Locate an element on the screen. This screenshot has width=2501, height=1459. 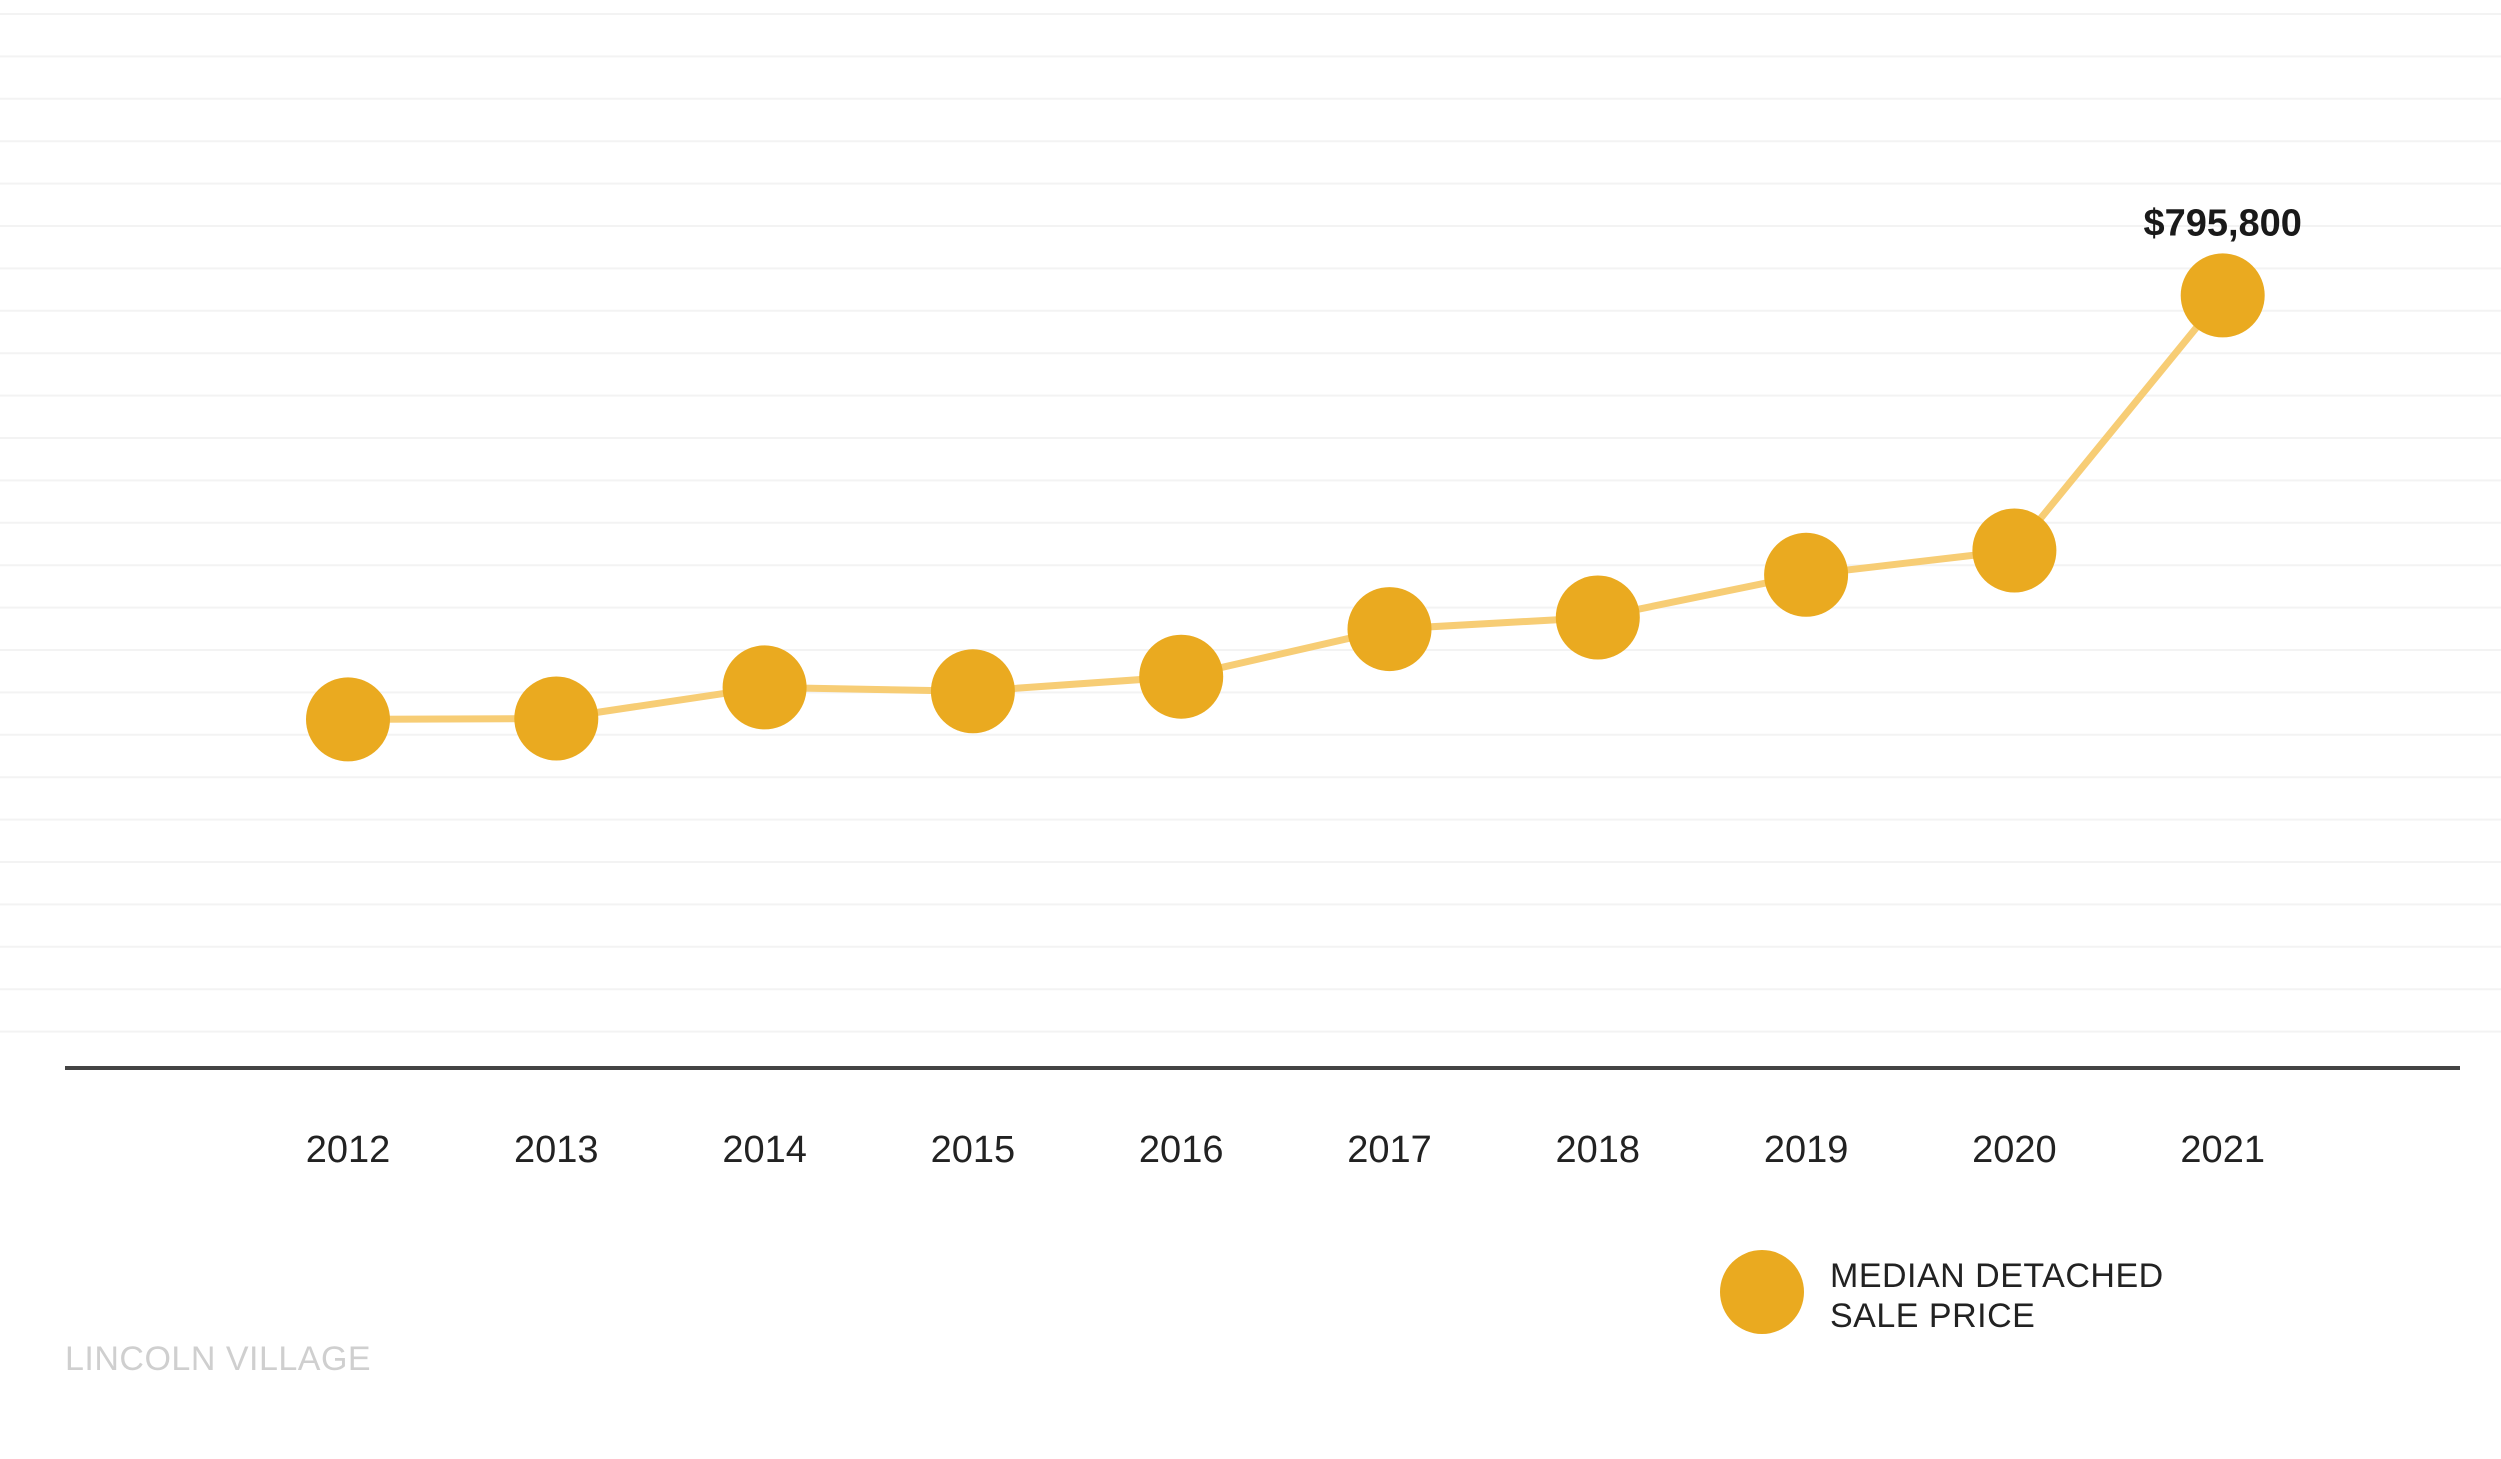
x-tick-label: 2015 is located at coordinates (973, 1150).